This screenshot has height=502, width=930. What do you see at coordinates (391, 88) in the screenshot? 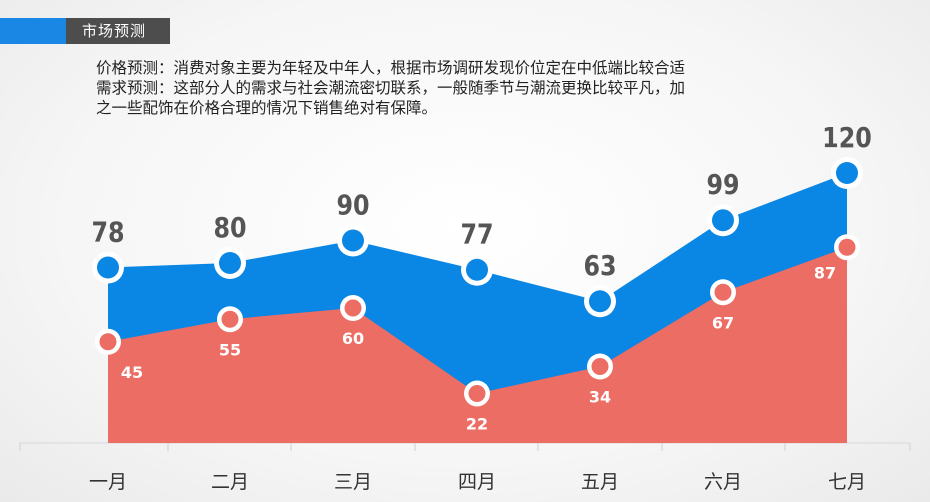
I see `description-line-2: 需求预测：这部分人的需求与社会潮流密切联系，一般随季节与潮流更换比较平凡，加` at bounding box center [391, 88].